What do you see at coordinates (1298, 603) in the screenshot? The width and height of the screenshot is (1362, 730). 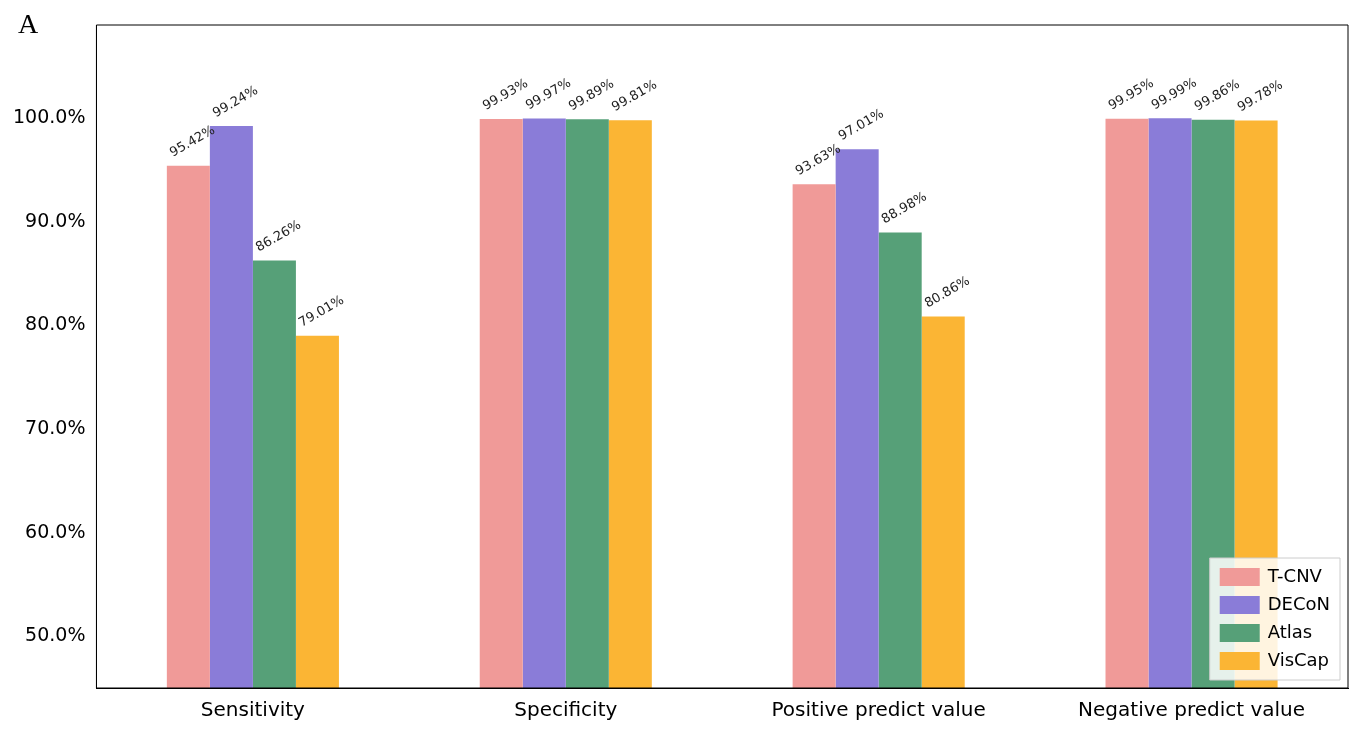 I see `legend-label: DECoN` at bounding box center [1298, 603].